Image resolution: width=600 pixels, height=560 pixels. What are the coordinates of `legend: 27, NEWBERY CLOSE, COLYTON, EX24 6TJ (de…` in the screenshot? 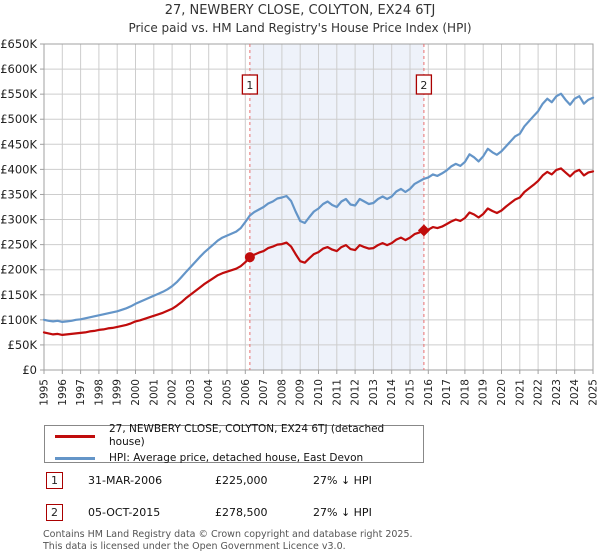 It's located at (234, 444).